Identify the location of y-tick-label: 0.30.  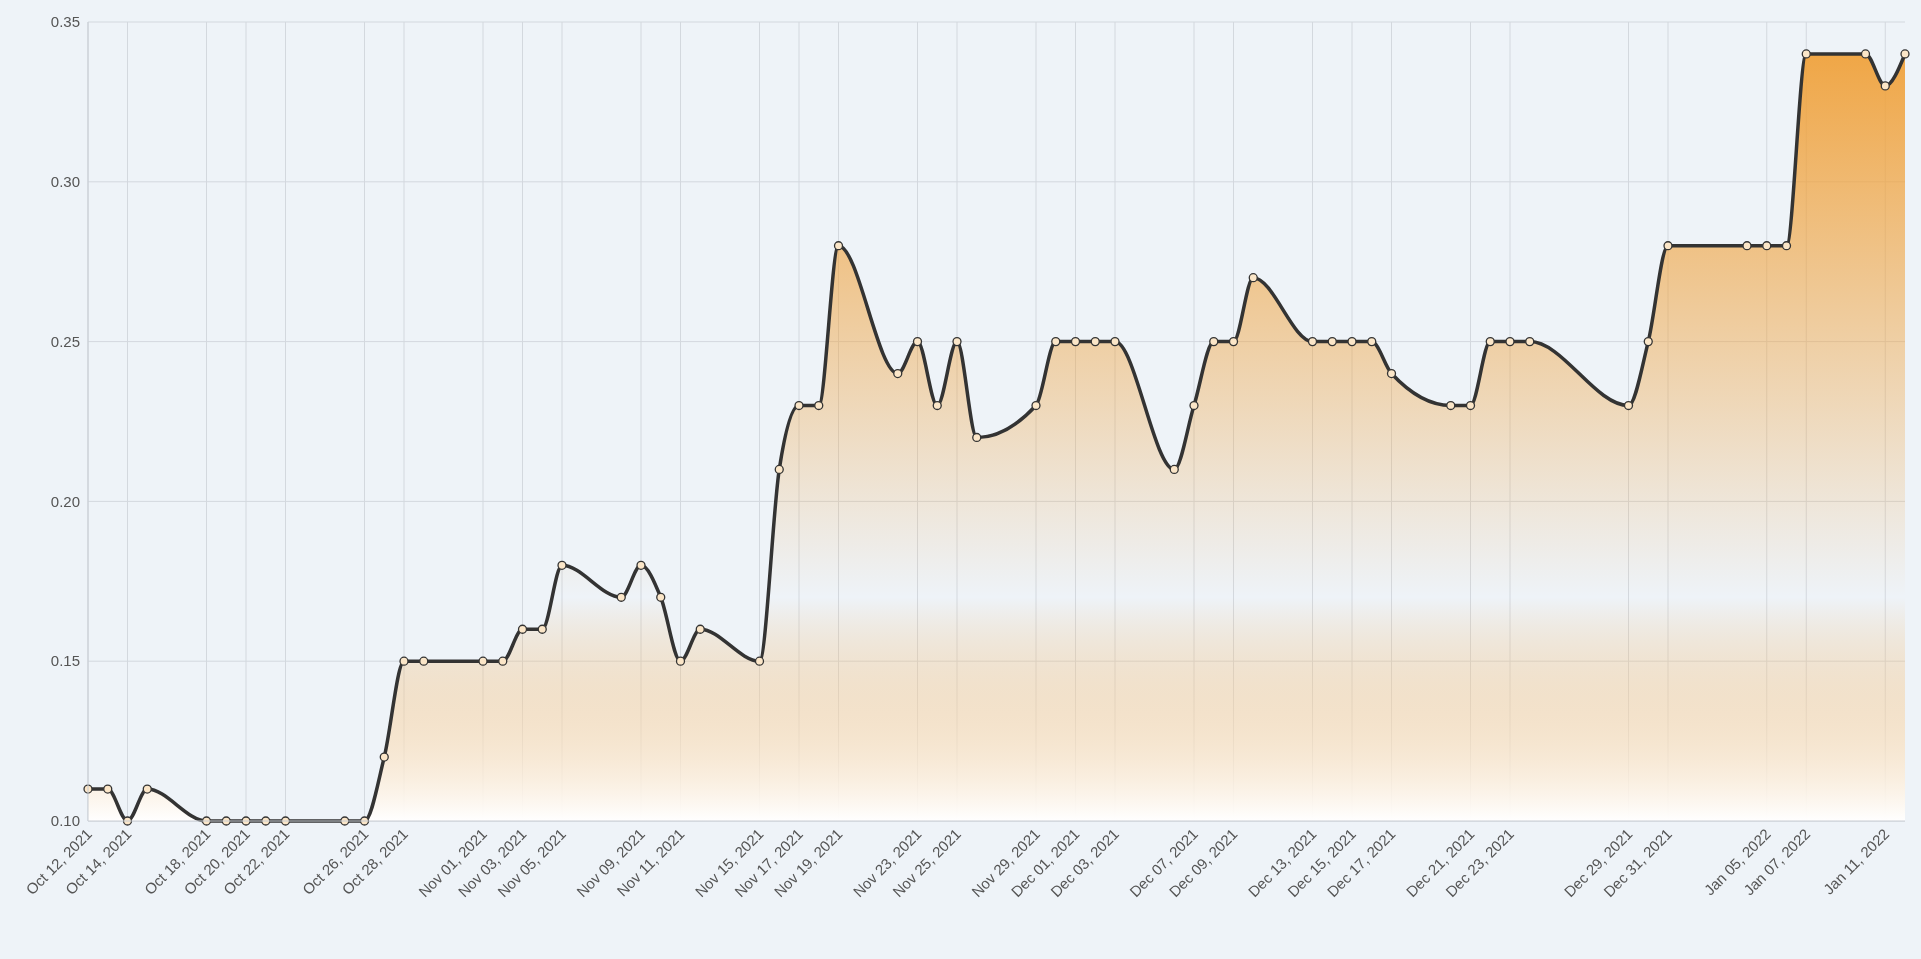
(65, 182).